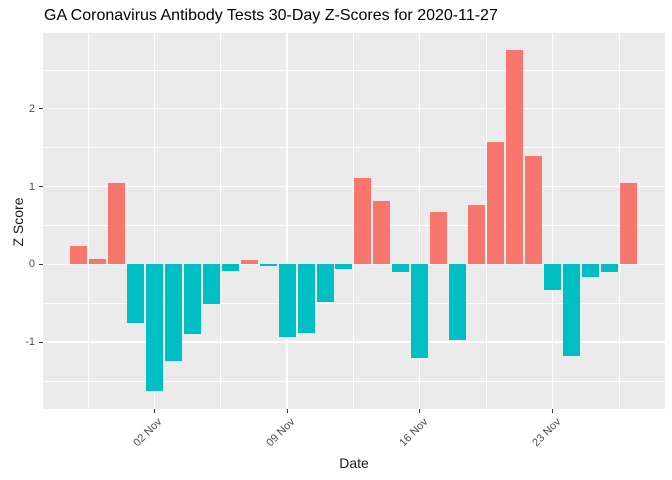 The width and height of the screenshot is (672, 480). What do you see at coordinates (547, 433) in the screenshot?
I see `x-tick-label: 23 Nov` at bounding box center [547, 433].